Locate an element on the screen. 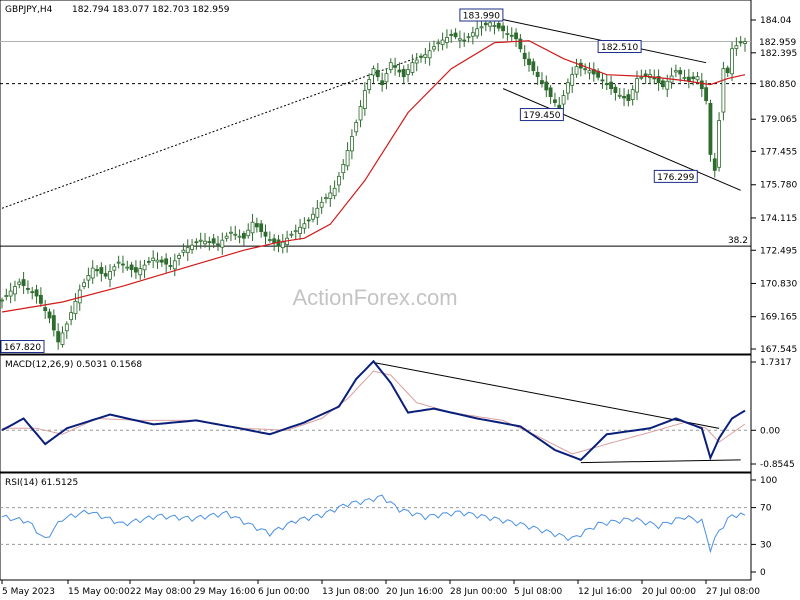 The height and width of the screenshot is (600, 800). time-axis-label: 29 May 16:00 is located at coordinates (225, 592).